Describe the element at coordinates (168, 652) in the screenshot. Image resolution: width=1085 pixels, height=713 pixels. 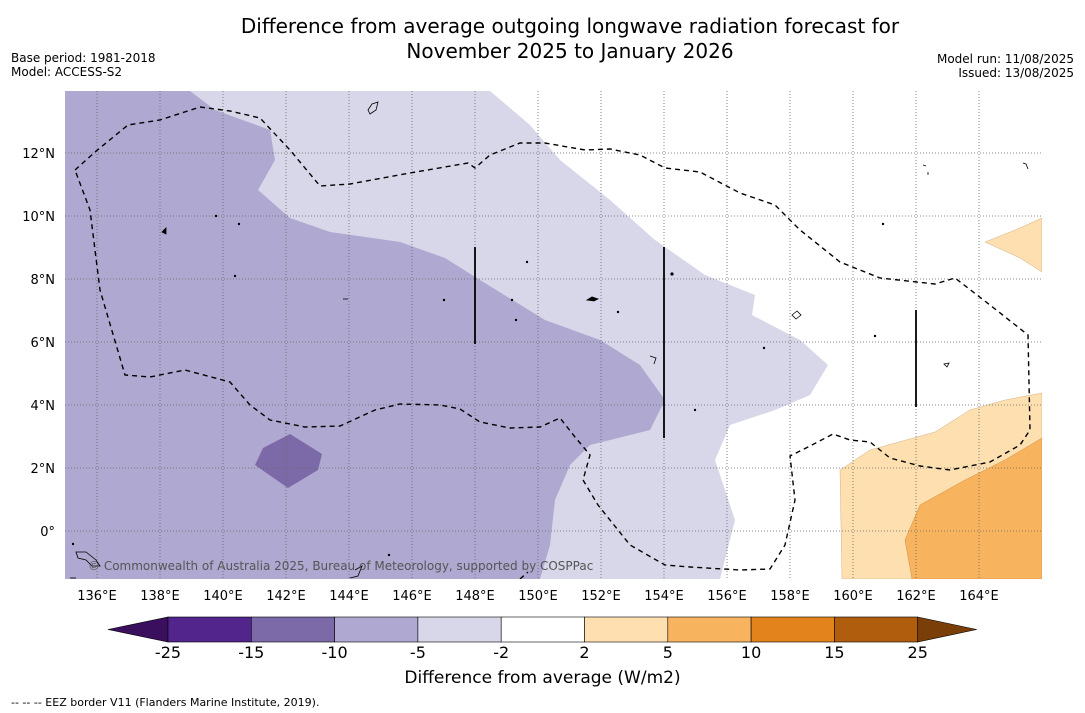
I see `colorbar-tick-label: -25` at that location.